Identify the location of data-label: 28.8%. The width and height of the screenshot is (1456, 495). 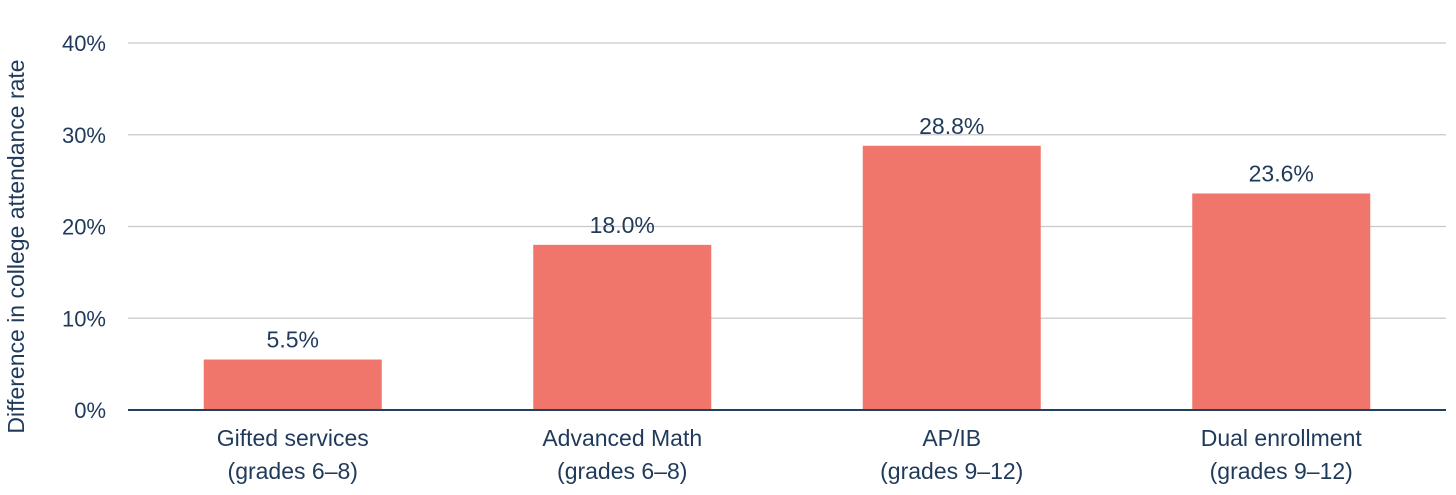
(951, 126).